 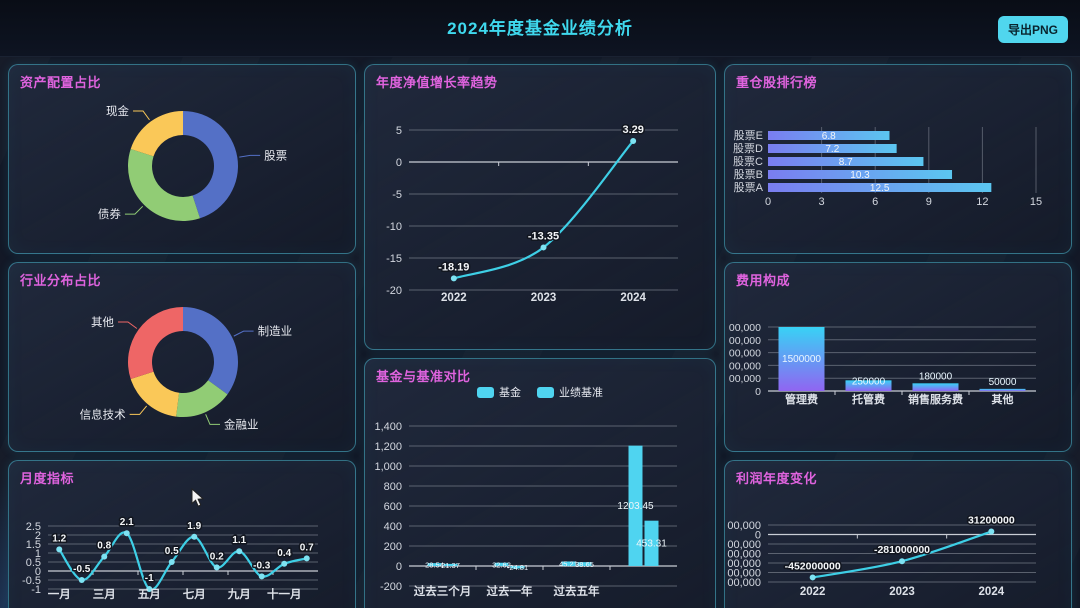 What do you see at coordinates (423, 376) in the screenshot?
I see `panel-title: 基金与基准对比` at bounding box center [423, 376].